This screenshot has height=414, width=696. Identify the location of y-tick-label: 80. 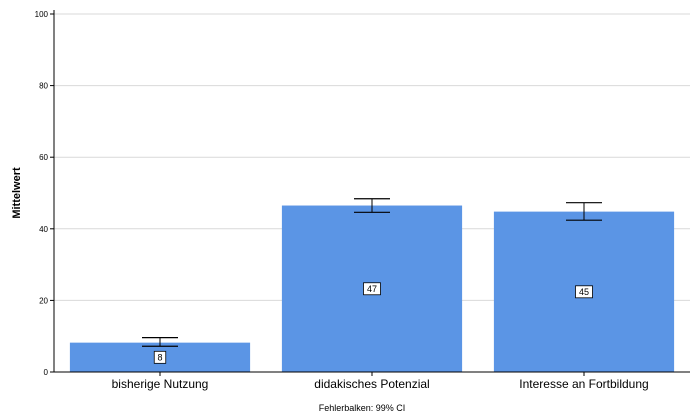
(43, 86).